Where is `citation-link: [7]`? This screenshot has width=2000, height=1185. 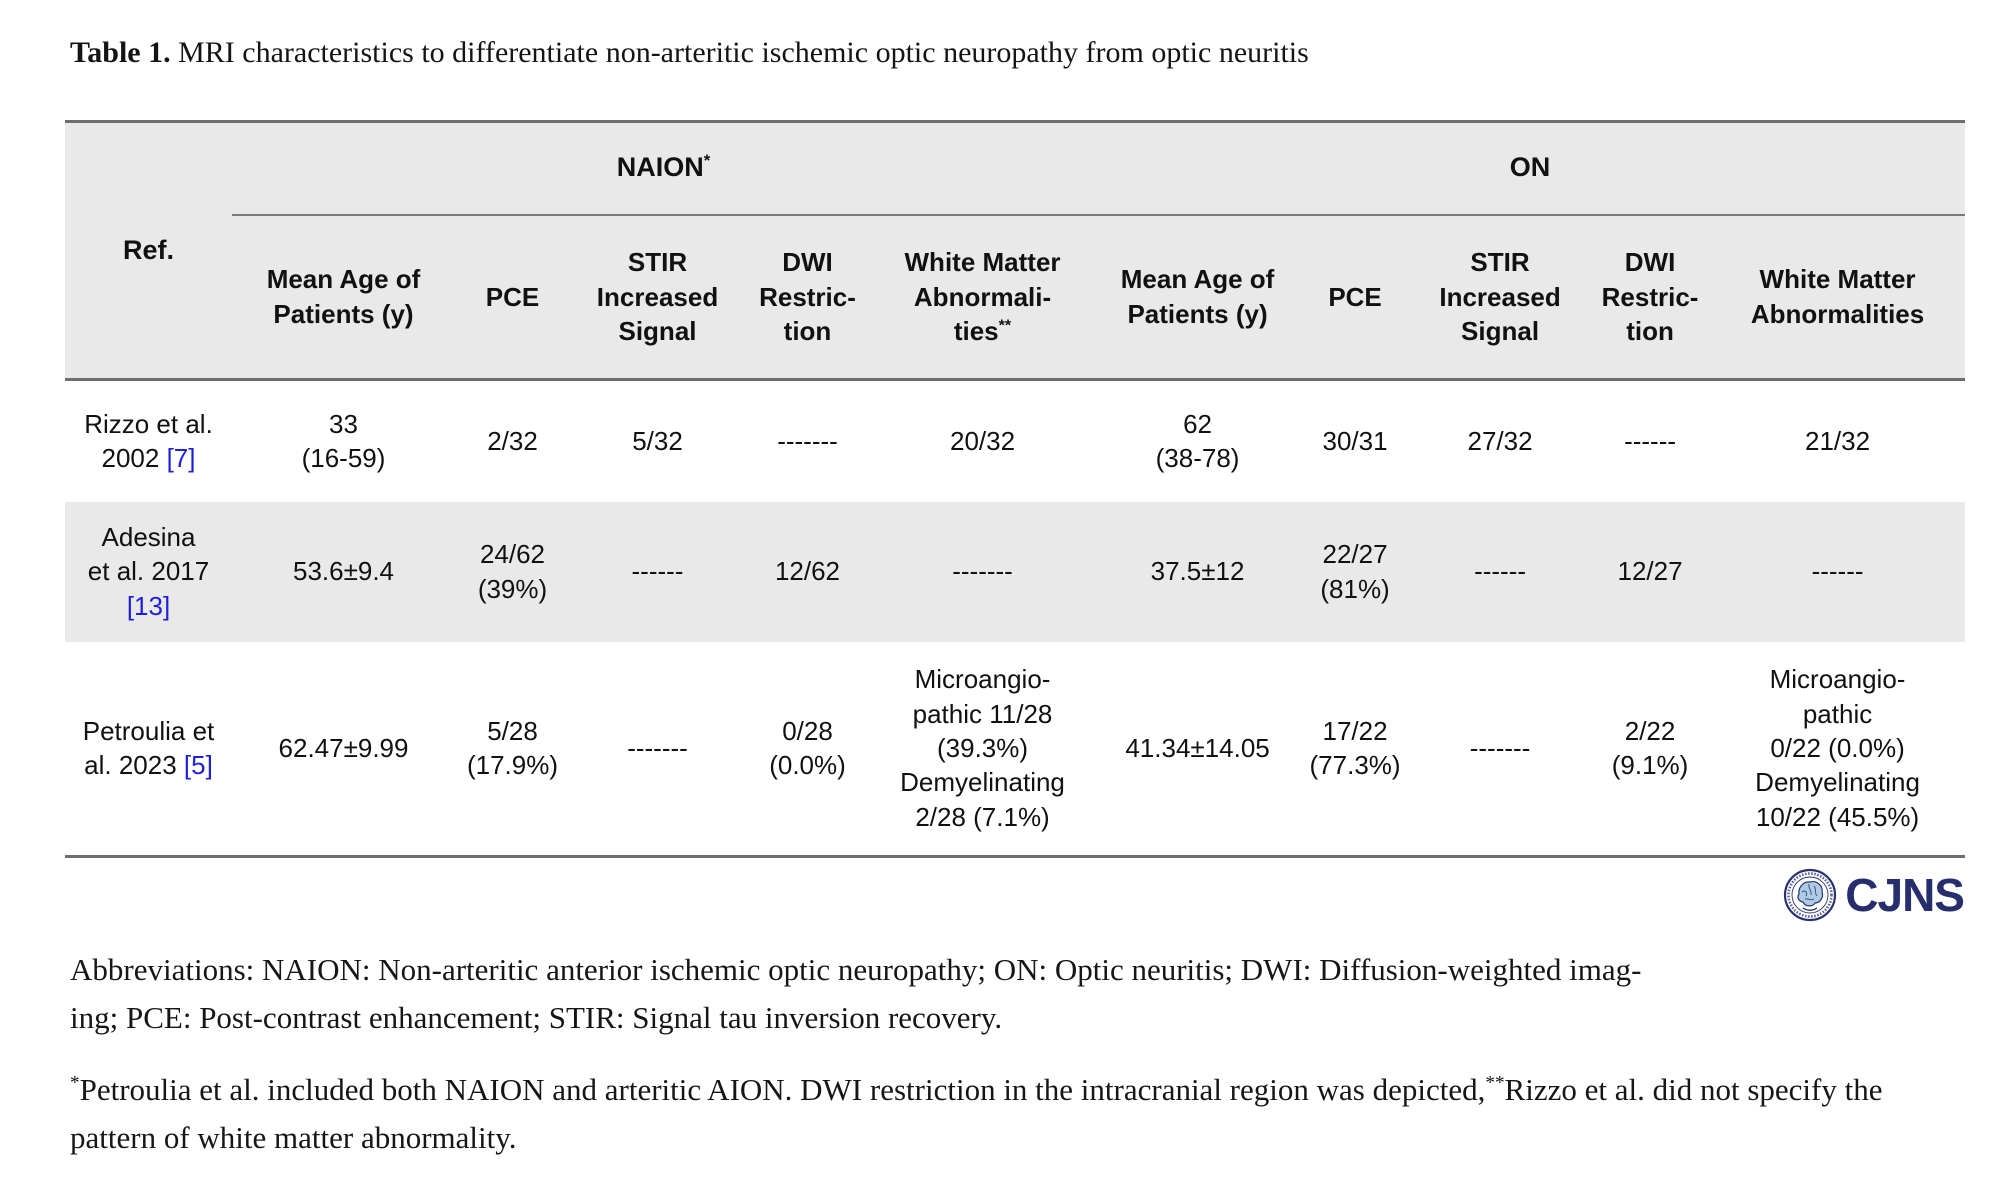
citation-link: [7] is located at coordinates (181, 458).